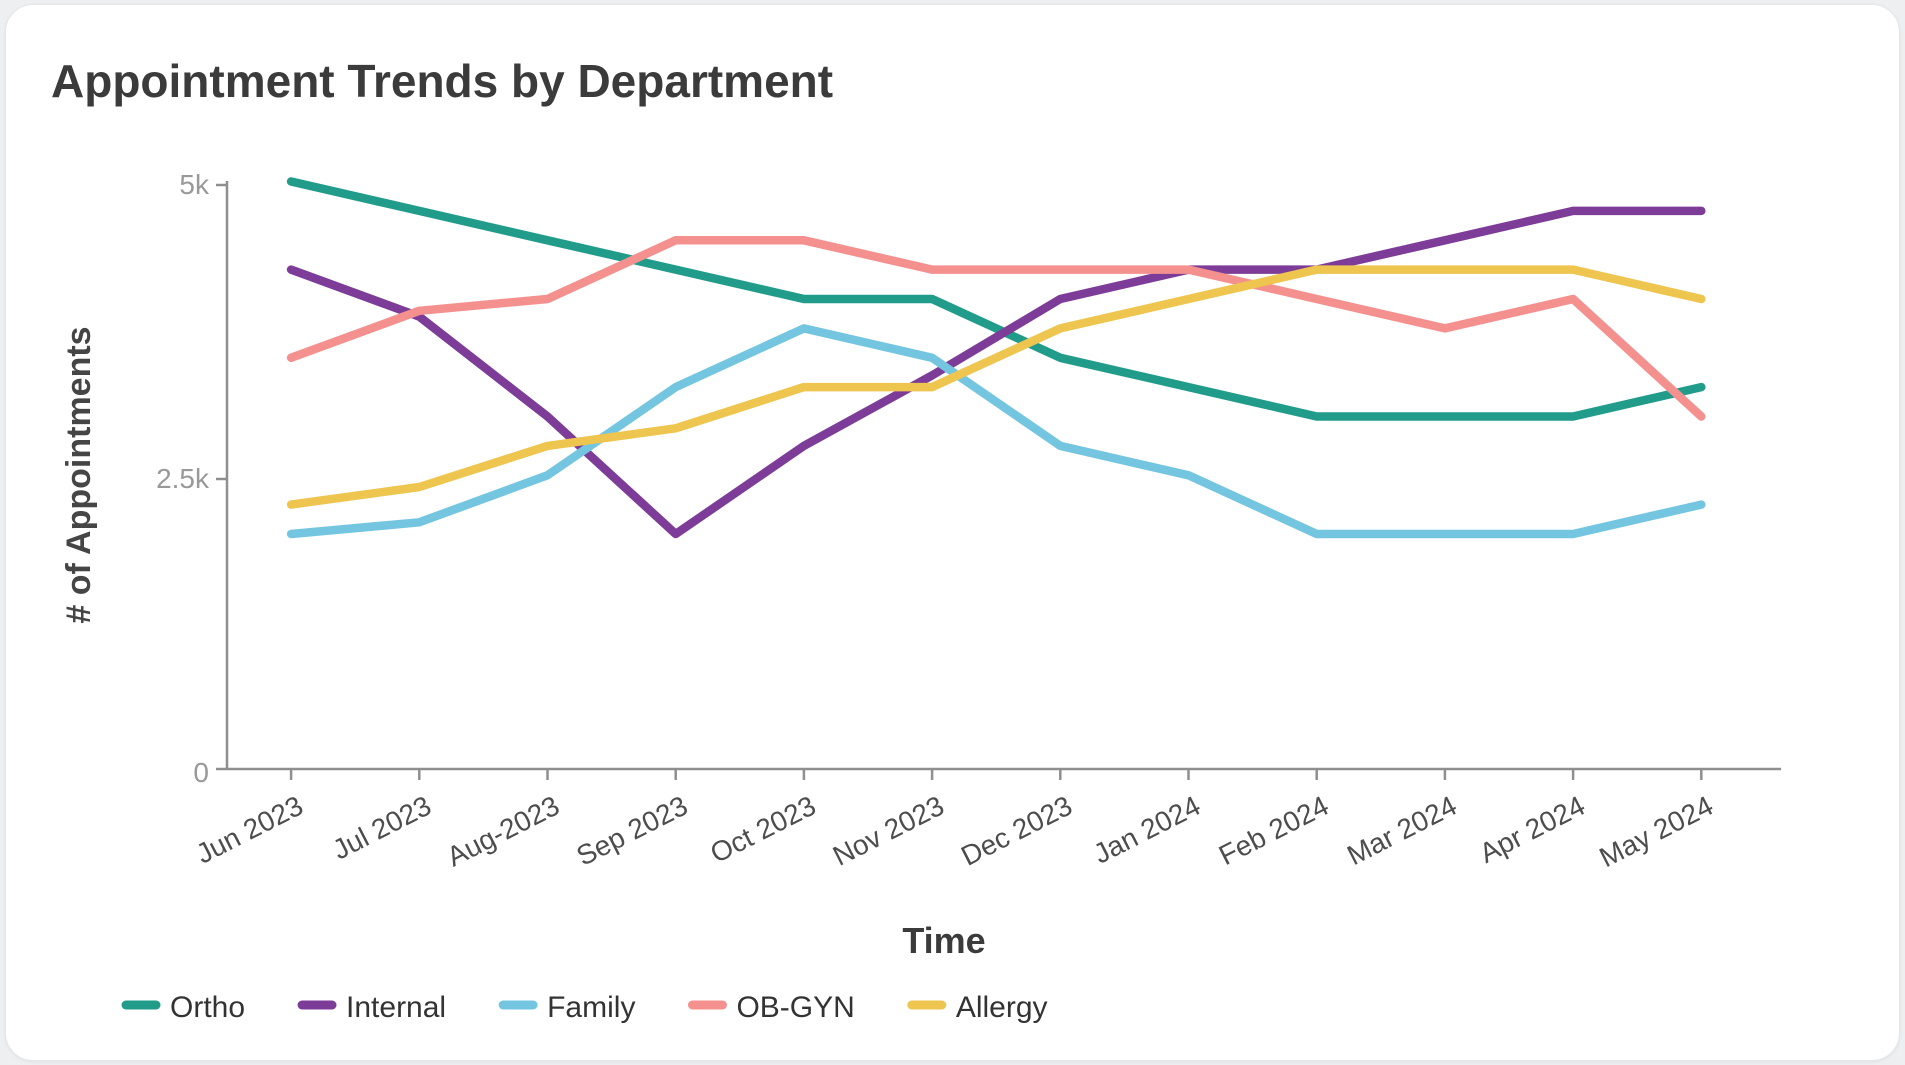 This screenshot has height=1065, width=1905. Describe the element at coordinates (249, 830) in the screenshot. I see `x-tick-label: Jun 2023` at that location.